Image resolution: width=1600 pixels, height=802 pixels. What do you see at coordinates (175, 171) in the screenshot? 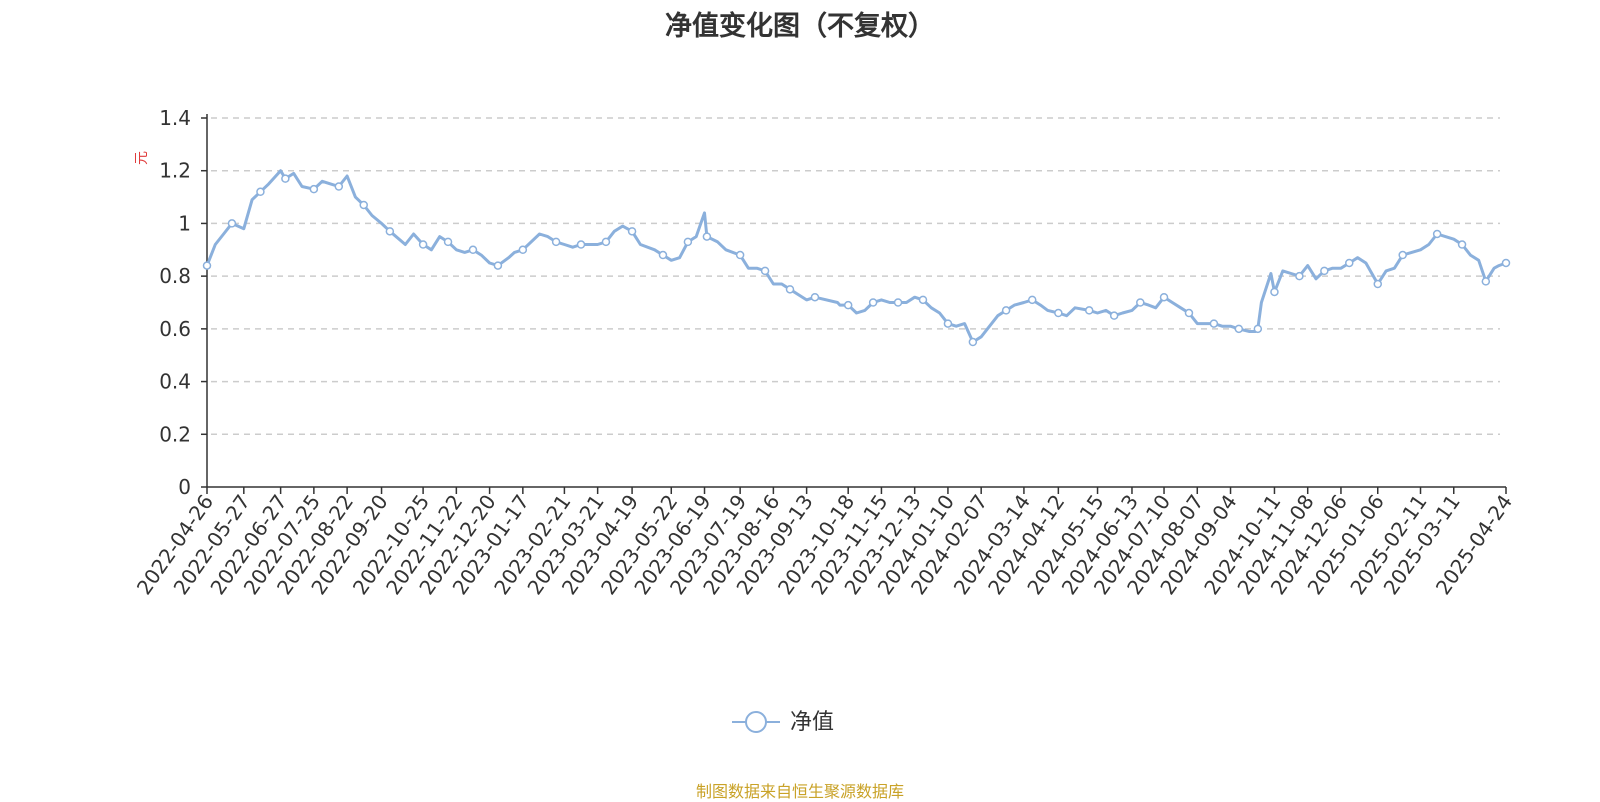
I see `y-tick-label: 1.2` at bounding box center [175, 171].